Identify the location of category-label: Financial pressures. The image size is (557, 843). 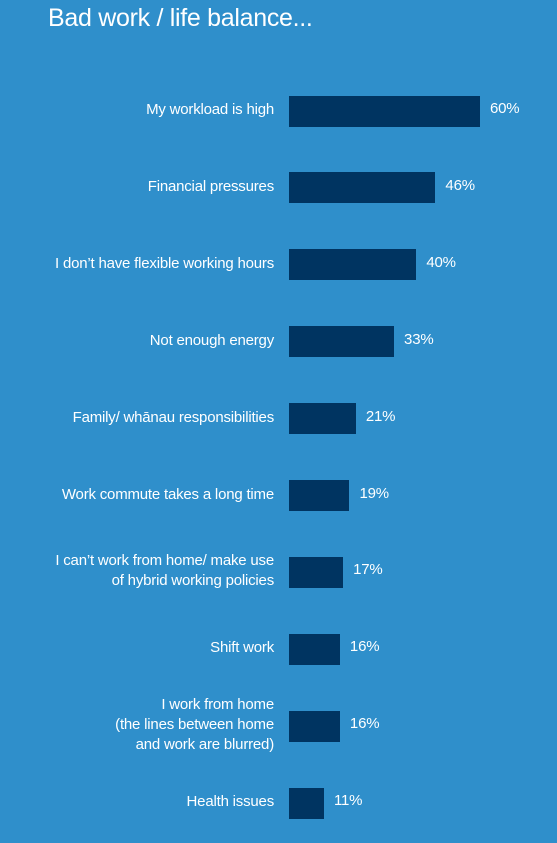
(210, 186).